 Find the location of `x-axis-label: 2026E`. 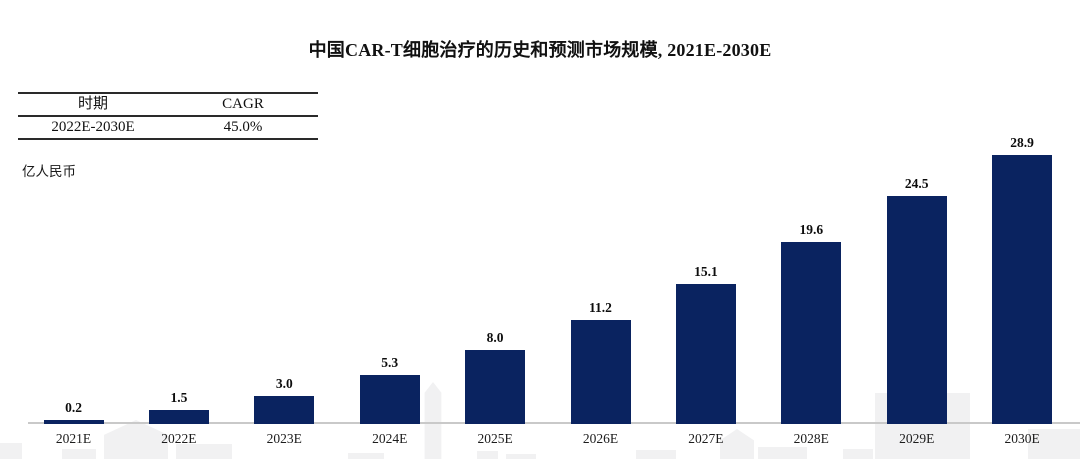

x-axis-label: 2026E is located at coordinates (600, 438).